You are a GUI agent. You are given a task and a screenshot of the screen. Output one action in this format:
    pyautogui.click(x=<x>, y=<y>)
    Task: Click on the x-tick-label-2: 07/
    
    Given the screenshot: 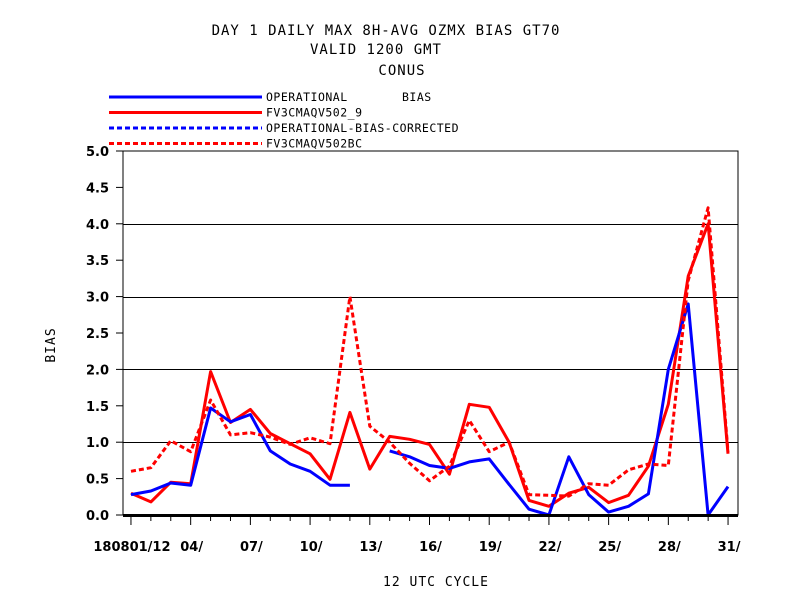 What is the action you would take?
    pyautogui.click(x=251, y=547)
    